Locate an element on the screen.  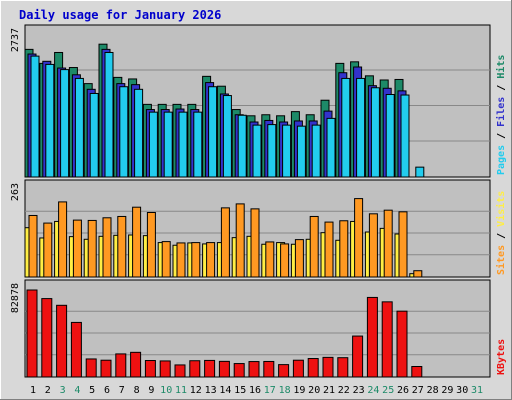
series-legend-label: Sites / Visits is located at coordinates (501, 233).